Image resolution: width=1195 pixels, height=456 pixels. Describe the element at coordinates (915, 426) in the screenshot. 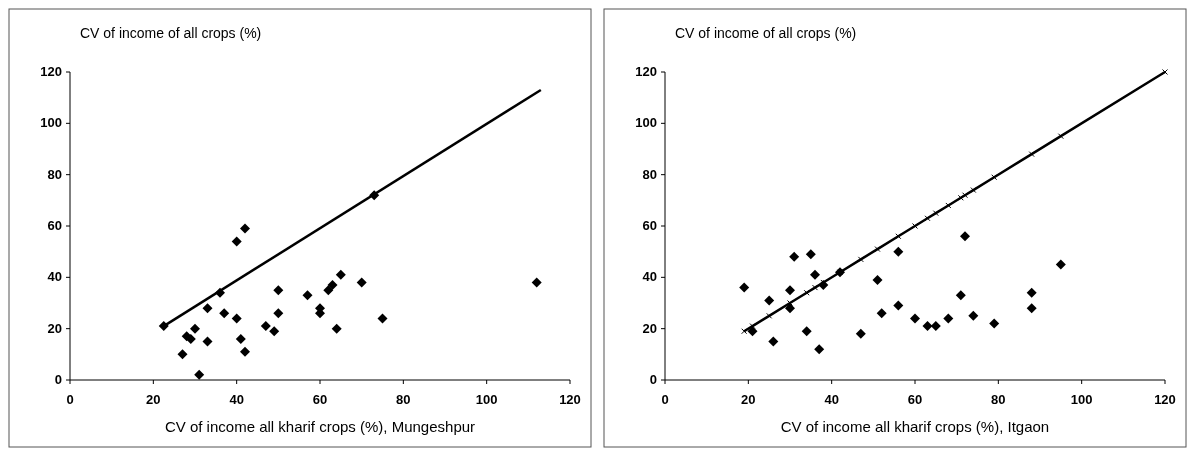

I see `x-axis-title: CV of income all kharif crops (%), Itgaon` at that location.